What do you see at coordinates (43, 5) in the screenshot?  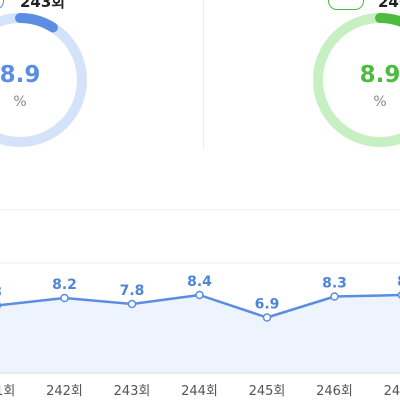 I see `left-round-text: 243회` at bounding box center [43, 5].